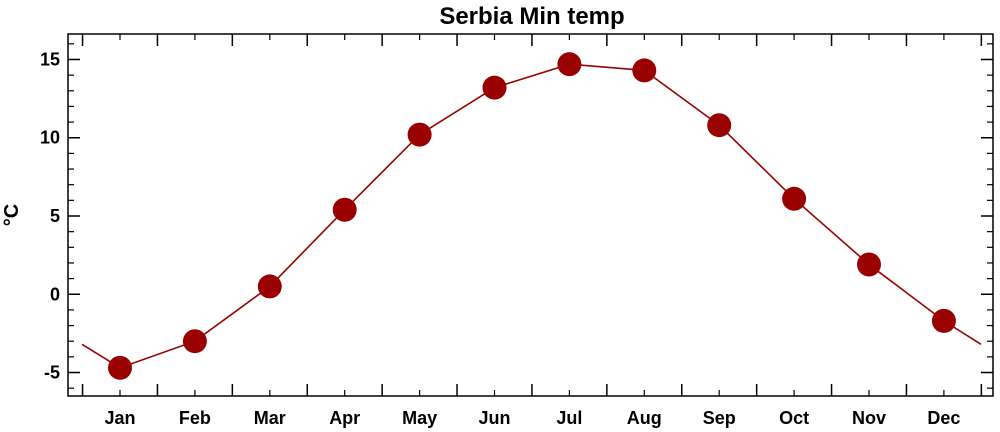  What do you see at coordinates (419, 418) in the screenshot?
I see `x-tick-label: May` at bounding box center [419, 418].